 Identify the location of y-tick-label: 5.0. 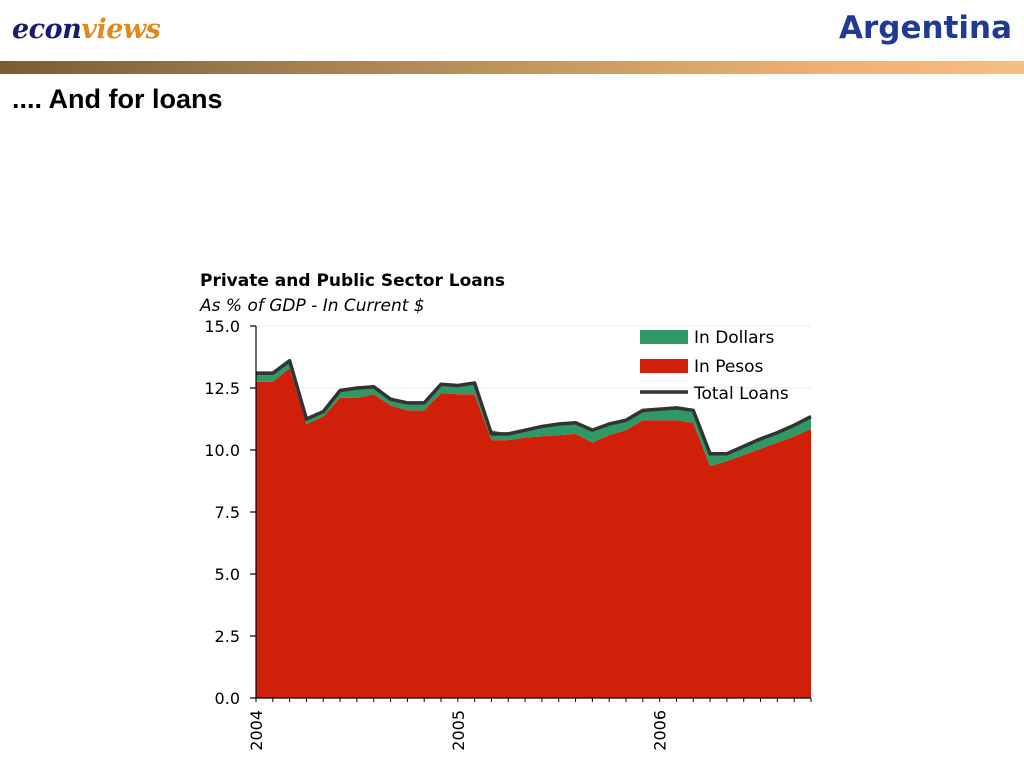
(227, 574).